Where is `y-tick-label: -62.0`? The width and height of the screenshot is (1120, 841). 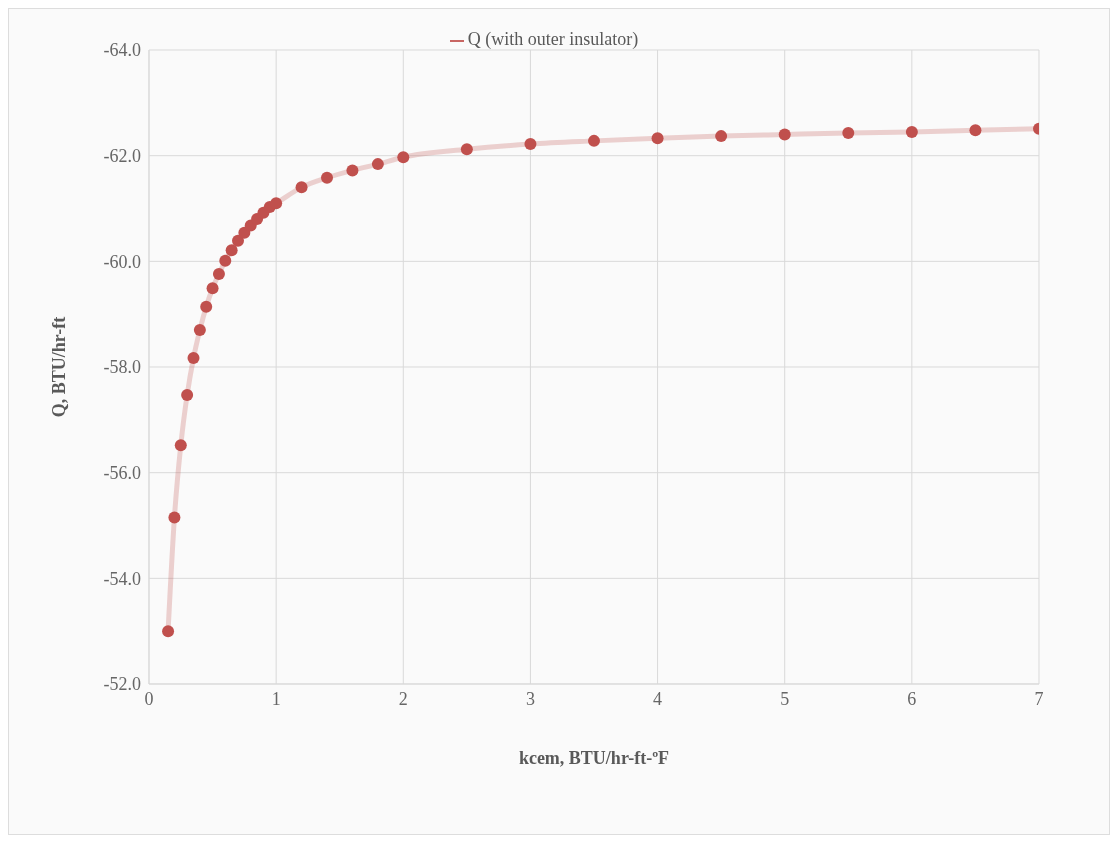 y-tick-label: -62.0 is located at coordinates (122, 156).